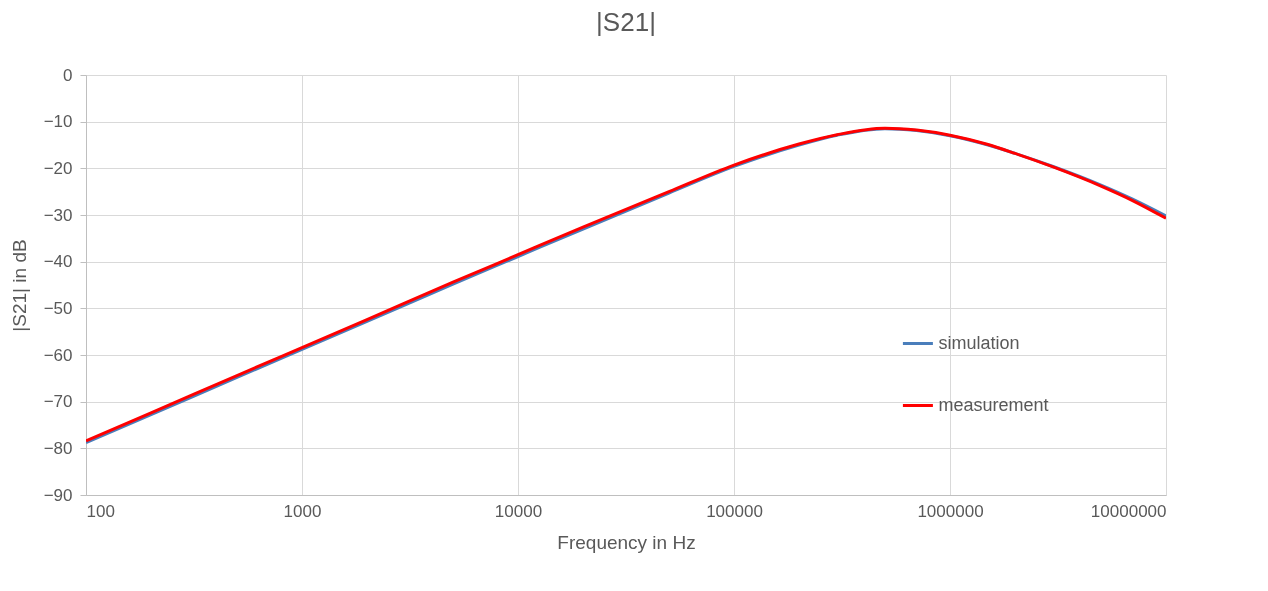  I want to click on y-axis-title: |S21| in dB, so click(19, 285).